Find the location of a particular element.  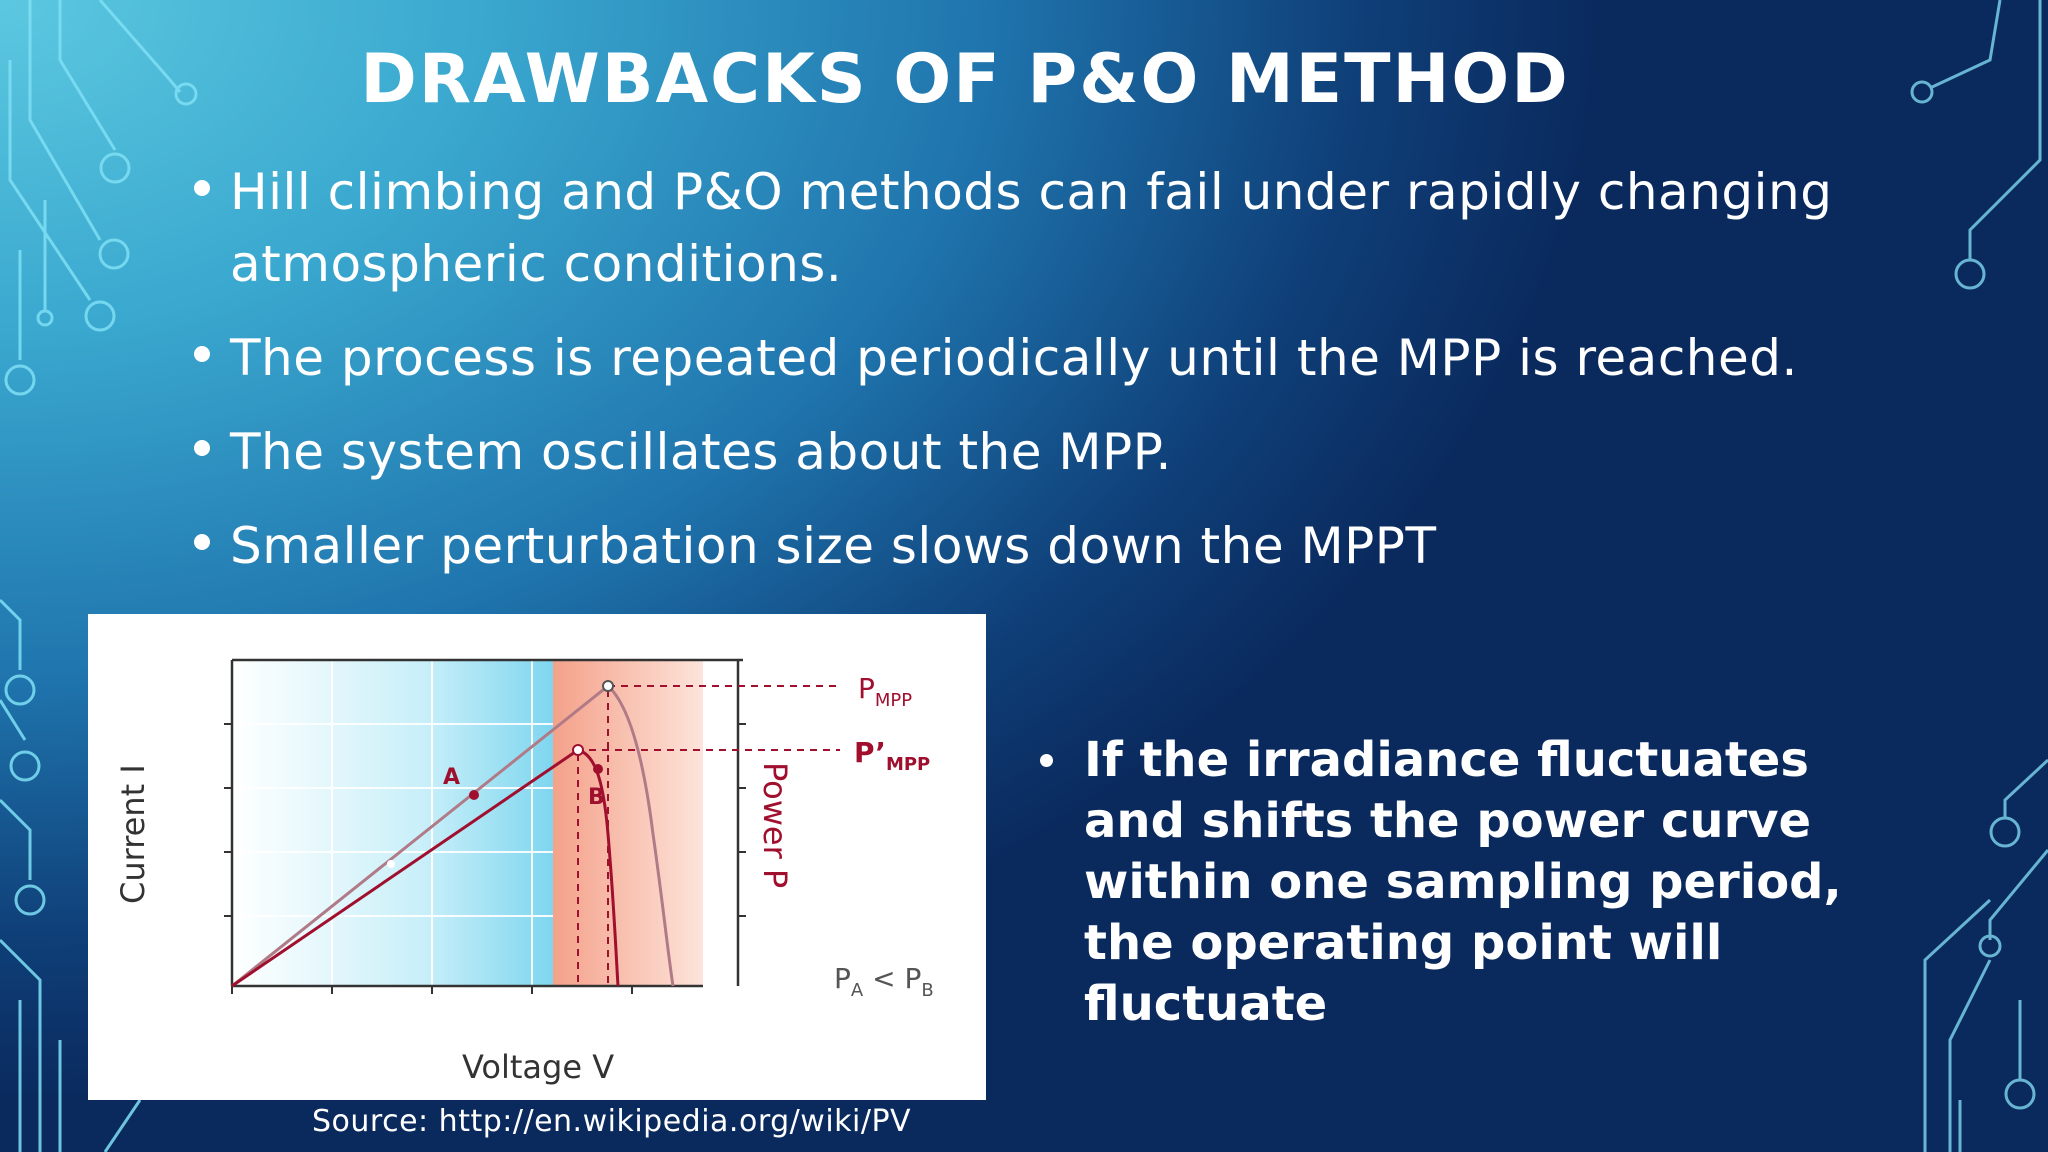

relation-label: PA < PB is located at coordinates (884, 981).